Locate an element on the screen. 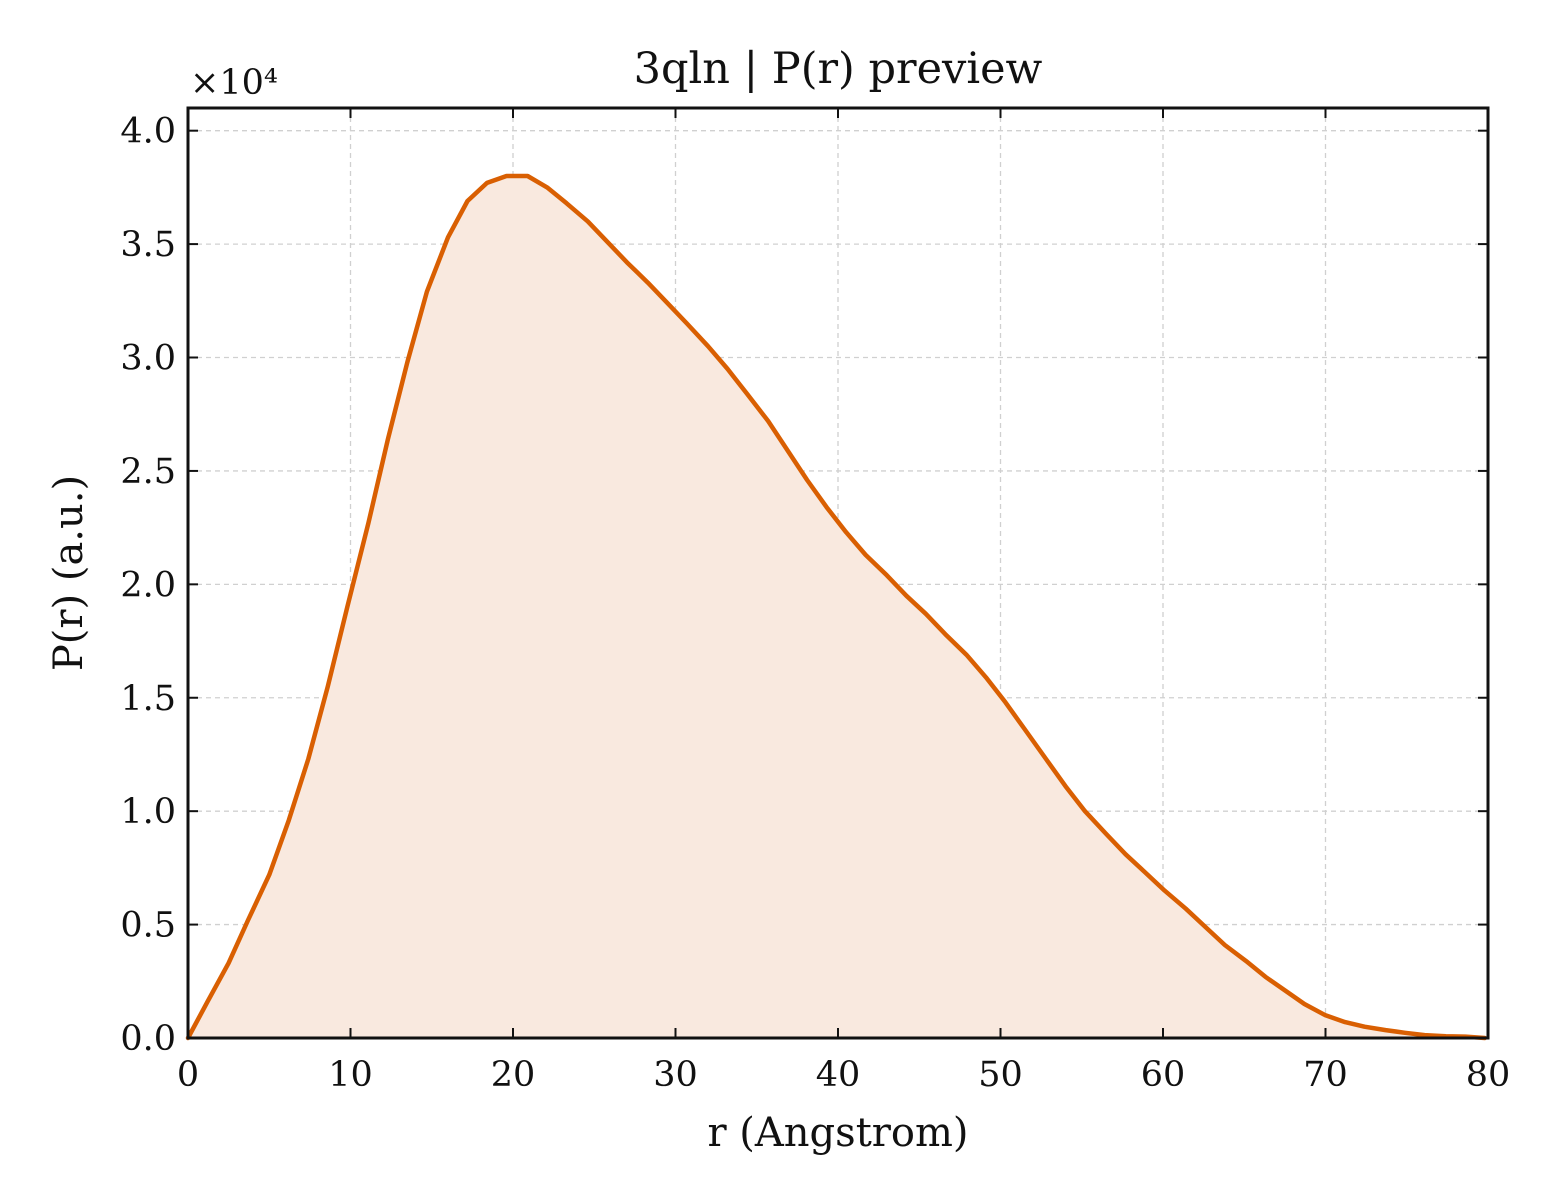 Image resolution: width=1560 pixels, height=1204 pixels. x-tick-labels: 0 10 20 30 40 50 60 70 80 is located at coordinates (843, 1075).